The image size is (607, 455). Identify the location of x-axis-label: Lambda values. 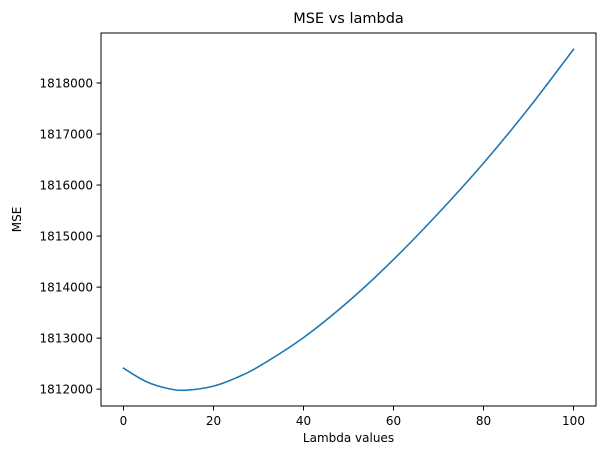
(348, 438).